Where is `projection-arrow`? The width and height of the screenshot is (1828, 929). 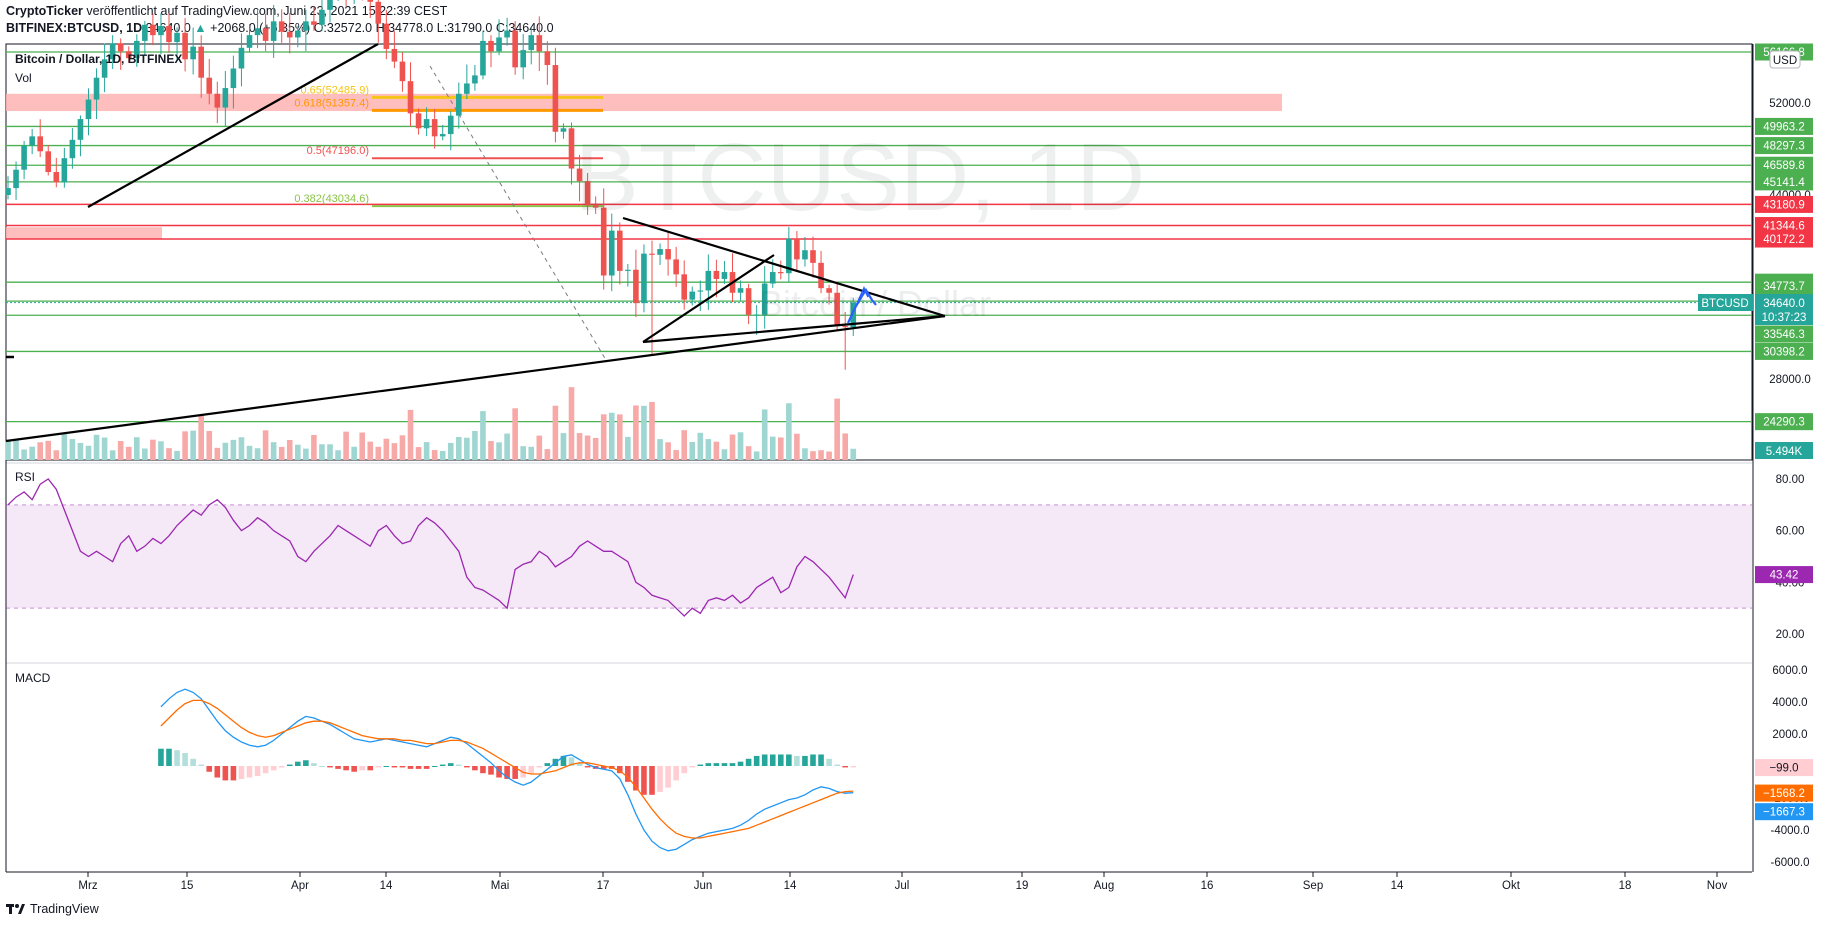 projection-arrow is located at coordinates (862, 305).